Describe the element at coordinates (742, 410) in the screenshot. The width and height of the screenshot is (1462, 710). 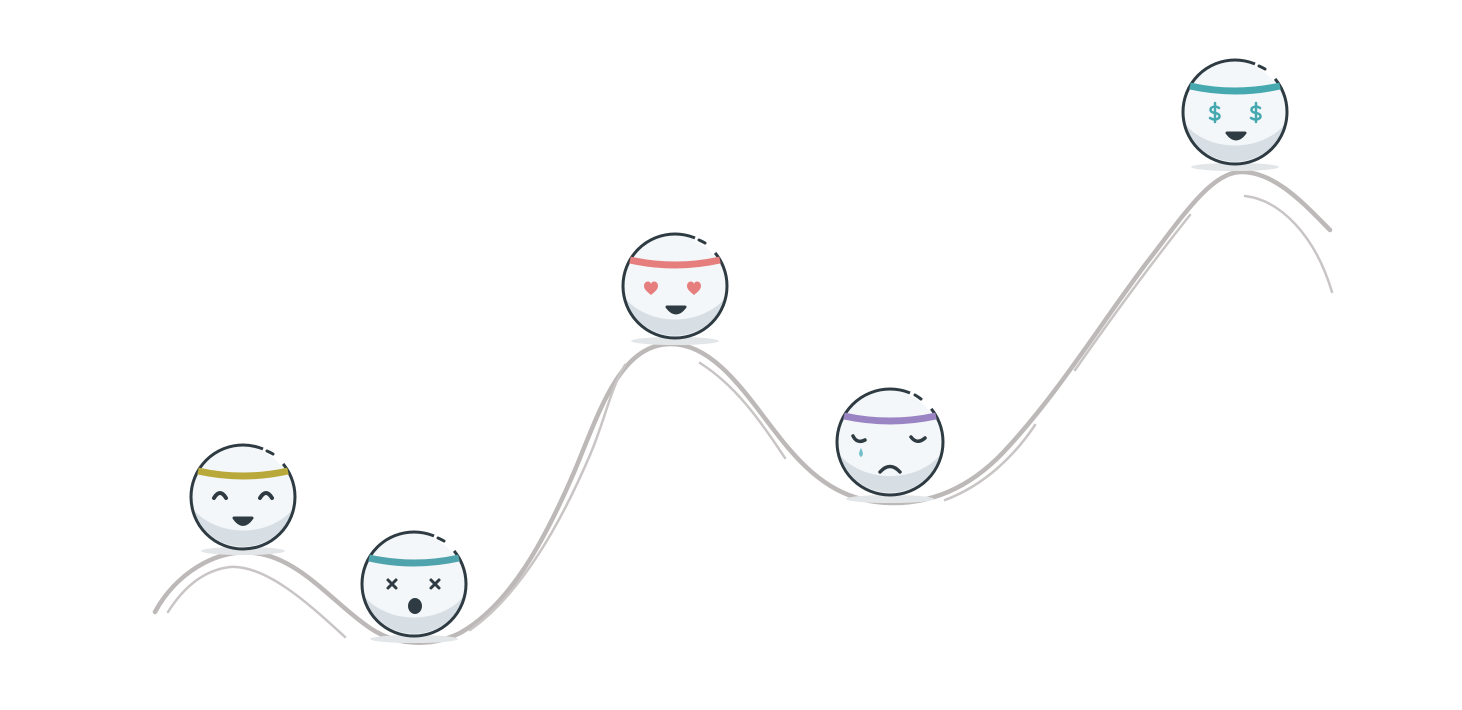
I see `track-shadow-peak` at that location.